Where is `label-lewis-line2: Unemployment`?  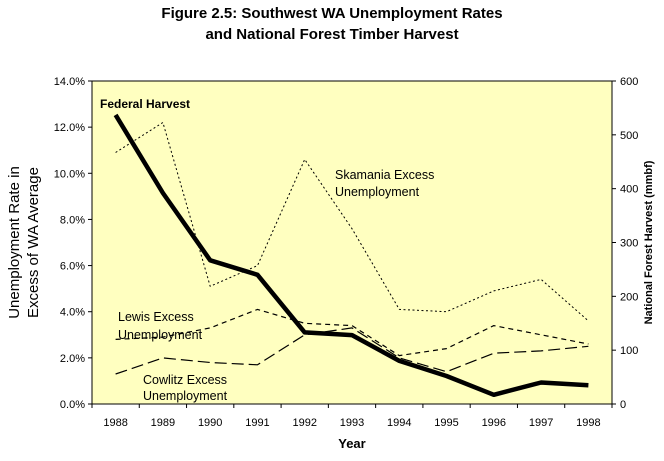 label-lewis-line2: Unemployment is located at coordinates (160, 335).